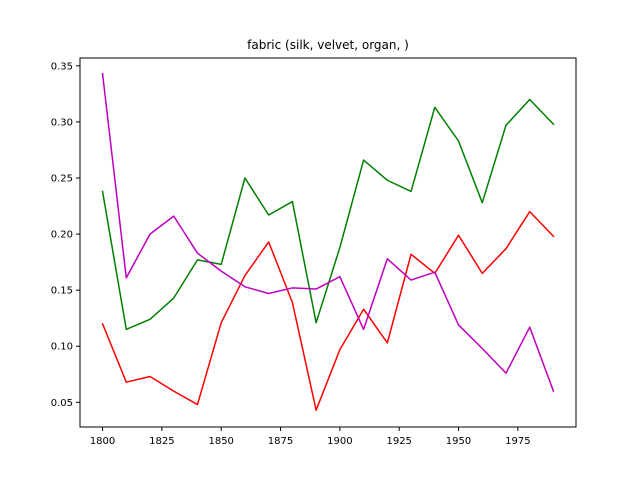 This screenshot has height=480, width=640. I want to click on y-tick-label: 0.15, so click(62, 291).